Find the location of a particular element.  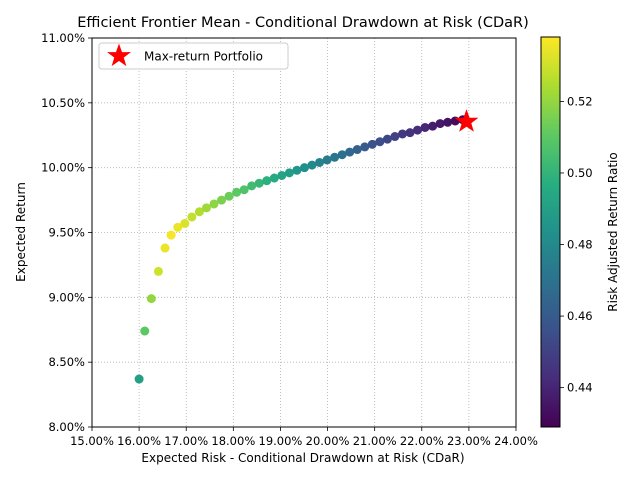

colorbar-tick-label: 0.52 is located at coordinates (580, 101).